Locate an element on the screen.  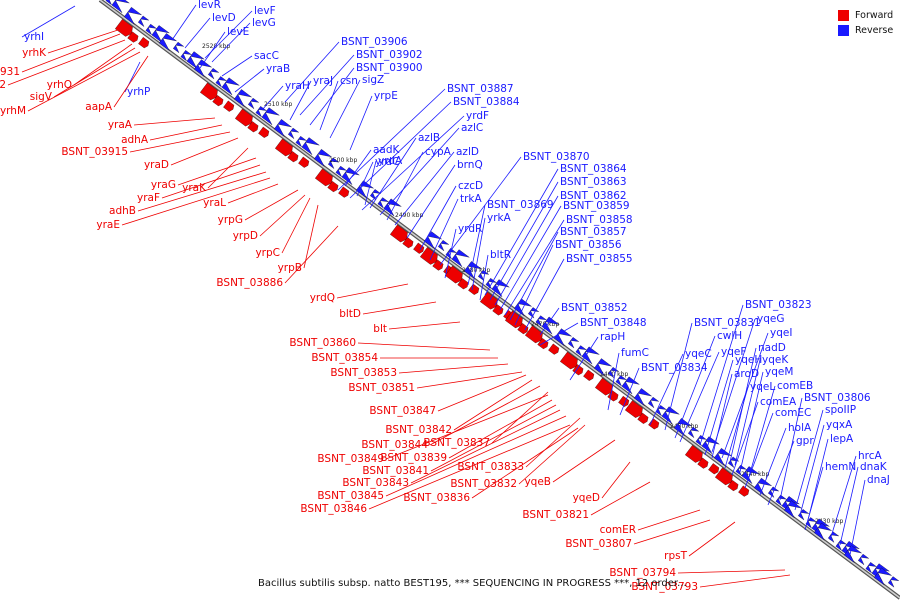
gene-label-yrdf: yrdF is located at coordinates (477, 116).